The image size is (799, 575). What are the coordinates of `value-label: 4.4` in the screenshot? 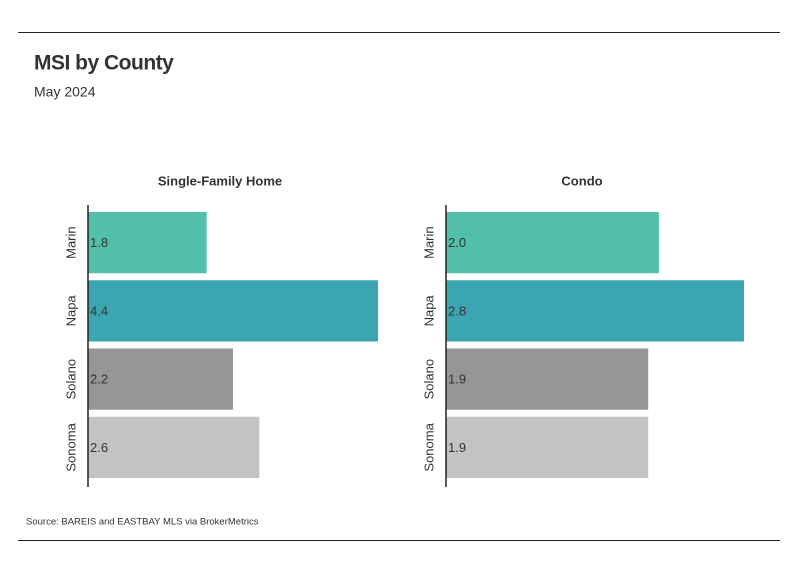 It's located at (99, 310).